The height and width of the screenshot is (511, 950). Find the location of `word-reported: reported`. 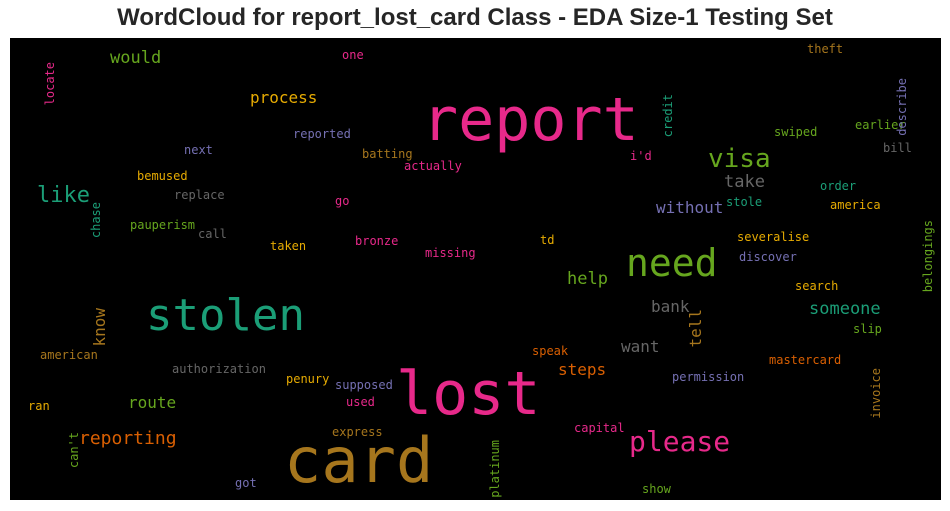

word-reported: reported is located at coordinates (322, 134).